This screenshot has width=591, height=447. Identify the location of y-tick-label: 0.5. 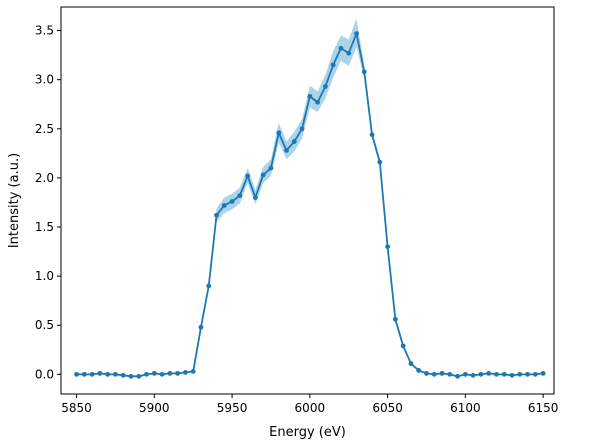
(44, 325).